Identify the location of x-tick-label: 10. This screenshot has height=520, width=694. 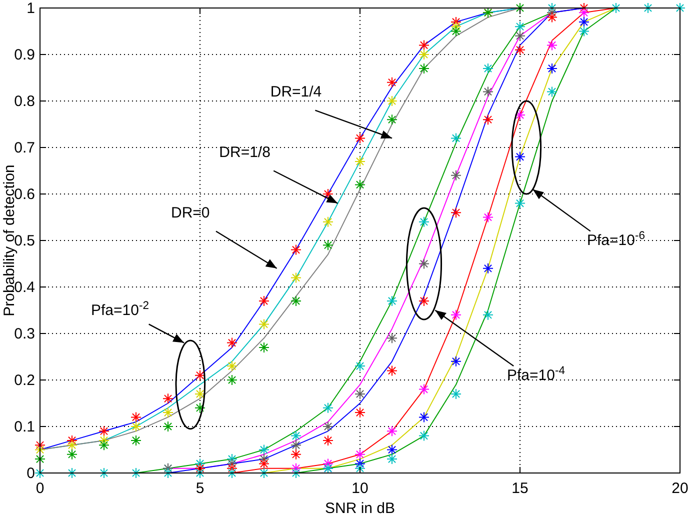
(360, 488).